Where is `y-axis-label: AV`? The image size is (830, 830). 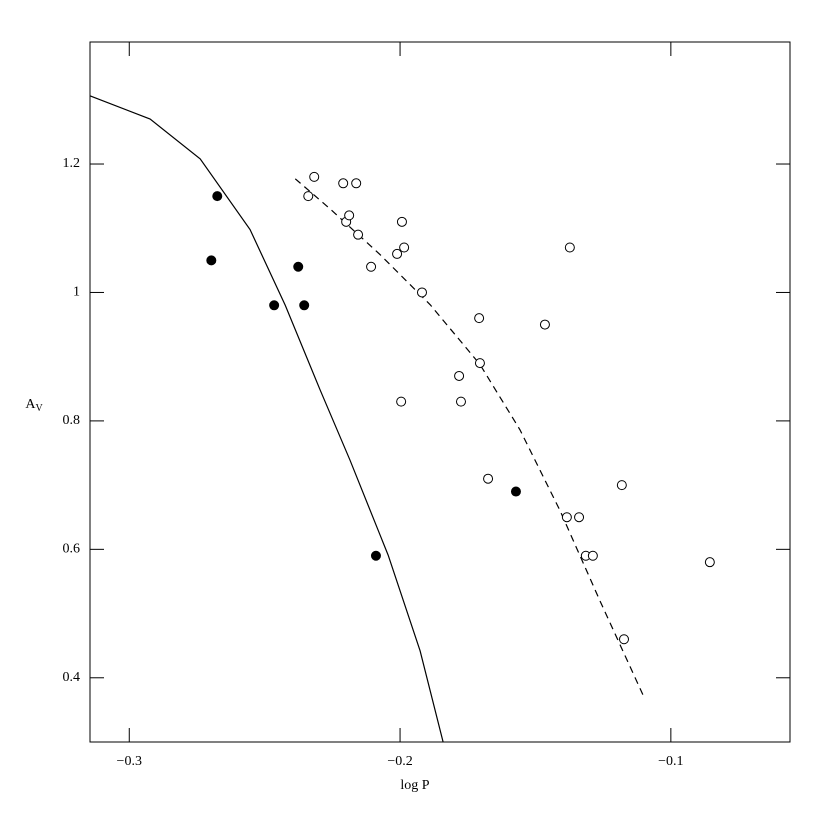 y-axis-label: AV is located at coordinates (34, 405).